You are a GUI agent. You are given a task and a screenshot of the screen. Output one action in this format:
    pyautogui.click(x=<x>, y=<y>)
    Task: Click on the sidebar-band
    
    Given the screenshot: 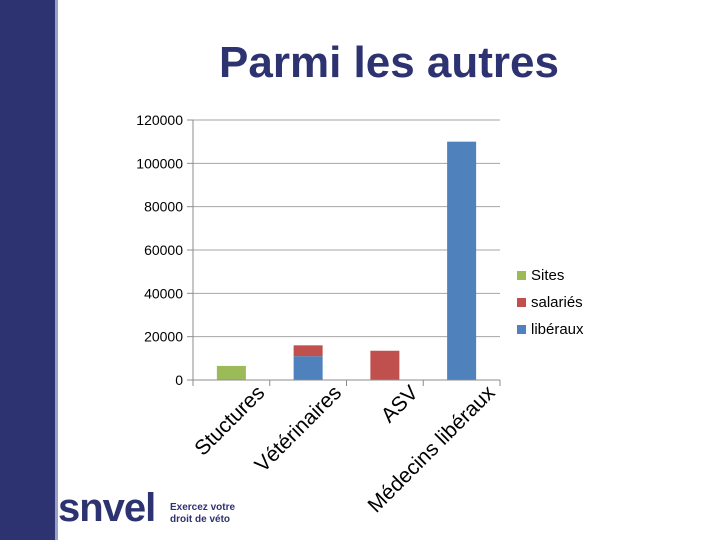 What is the action you would take?
    pyautogui.click(x=27, y=270)
    